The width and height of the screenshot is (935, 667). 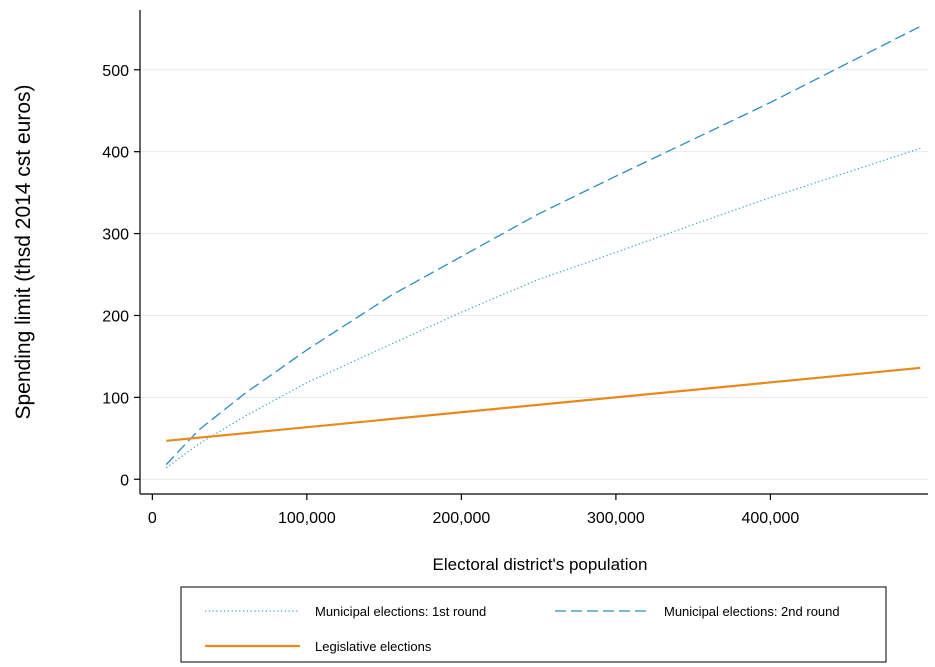 What do you see at coordinates (124, 480) in the screenshot?
I see `y-tick-label-0: 0` at bounding box center [124, 480].